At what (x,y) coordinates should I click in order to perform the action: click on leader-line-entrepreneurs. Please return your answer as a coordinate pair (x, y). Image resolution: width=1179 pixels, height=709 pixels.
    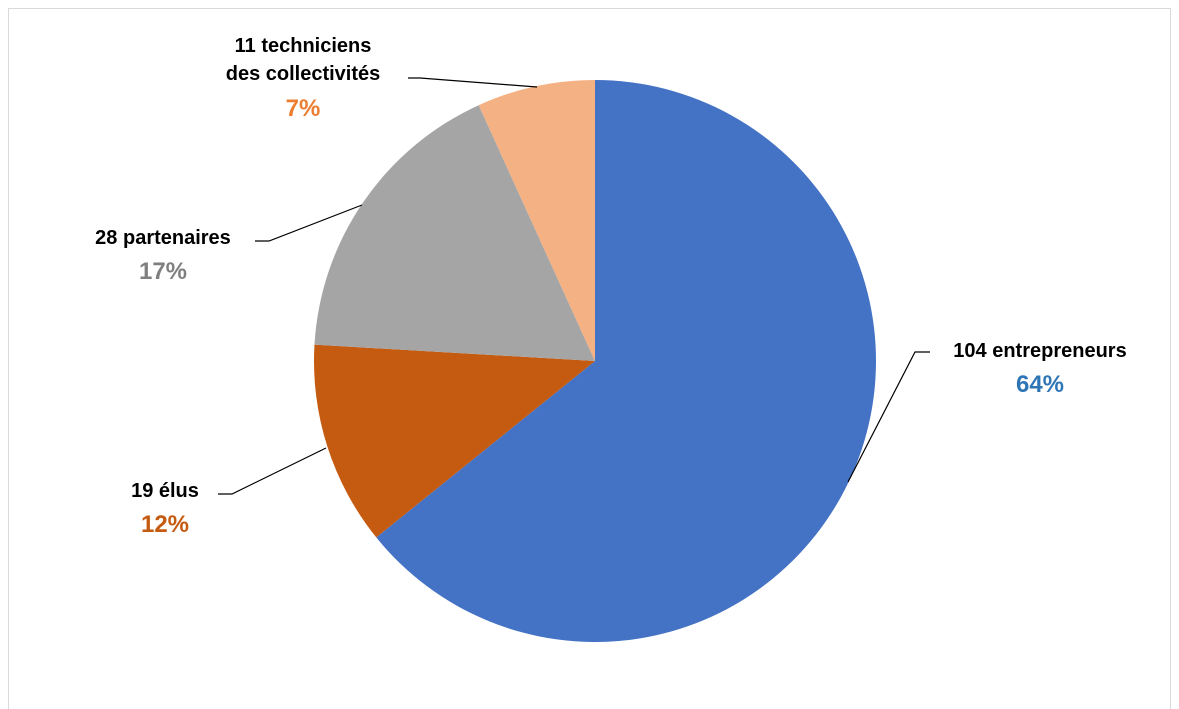
    Looking at the image, I should click on (888, 417).